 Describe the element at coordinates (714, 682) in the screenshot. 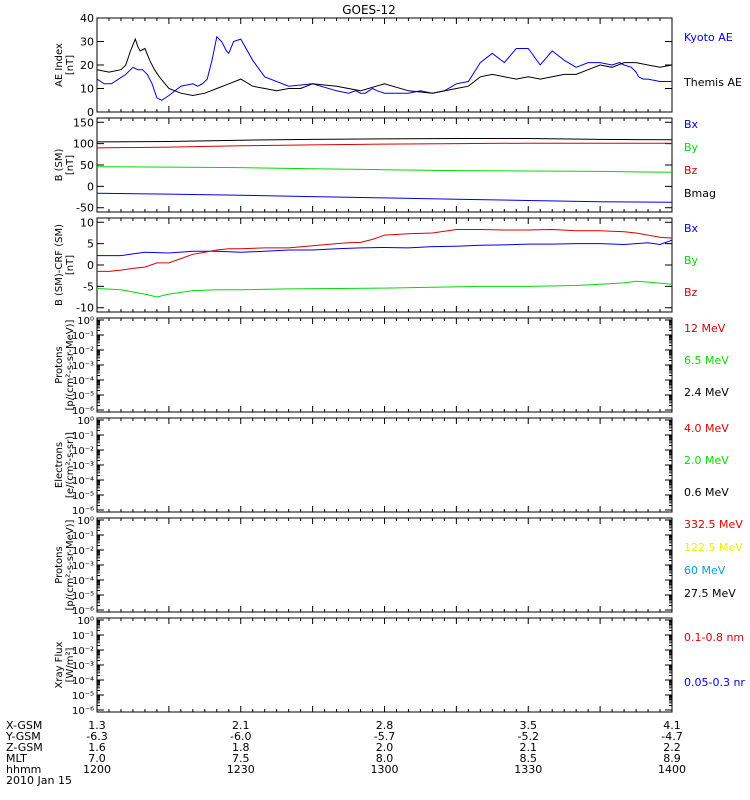

I see `legend-label: 0.05-0.3 nr` at that location.